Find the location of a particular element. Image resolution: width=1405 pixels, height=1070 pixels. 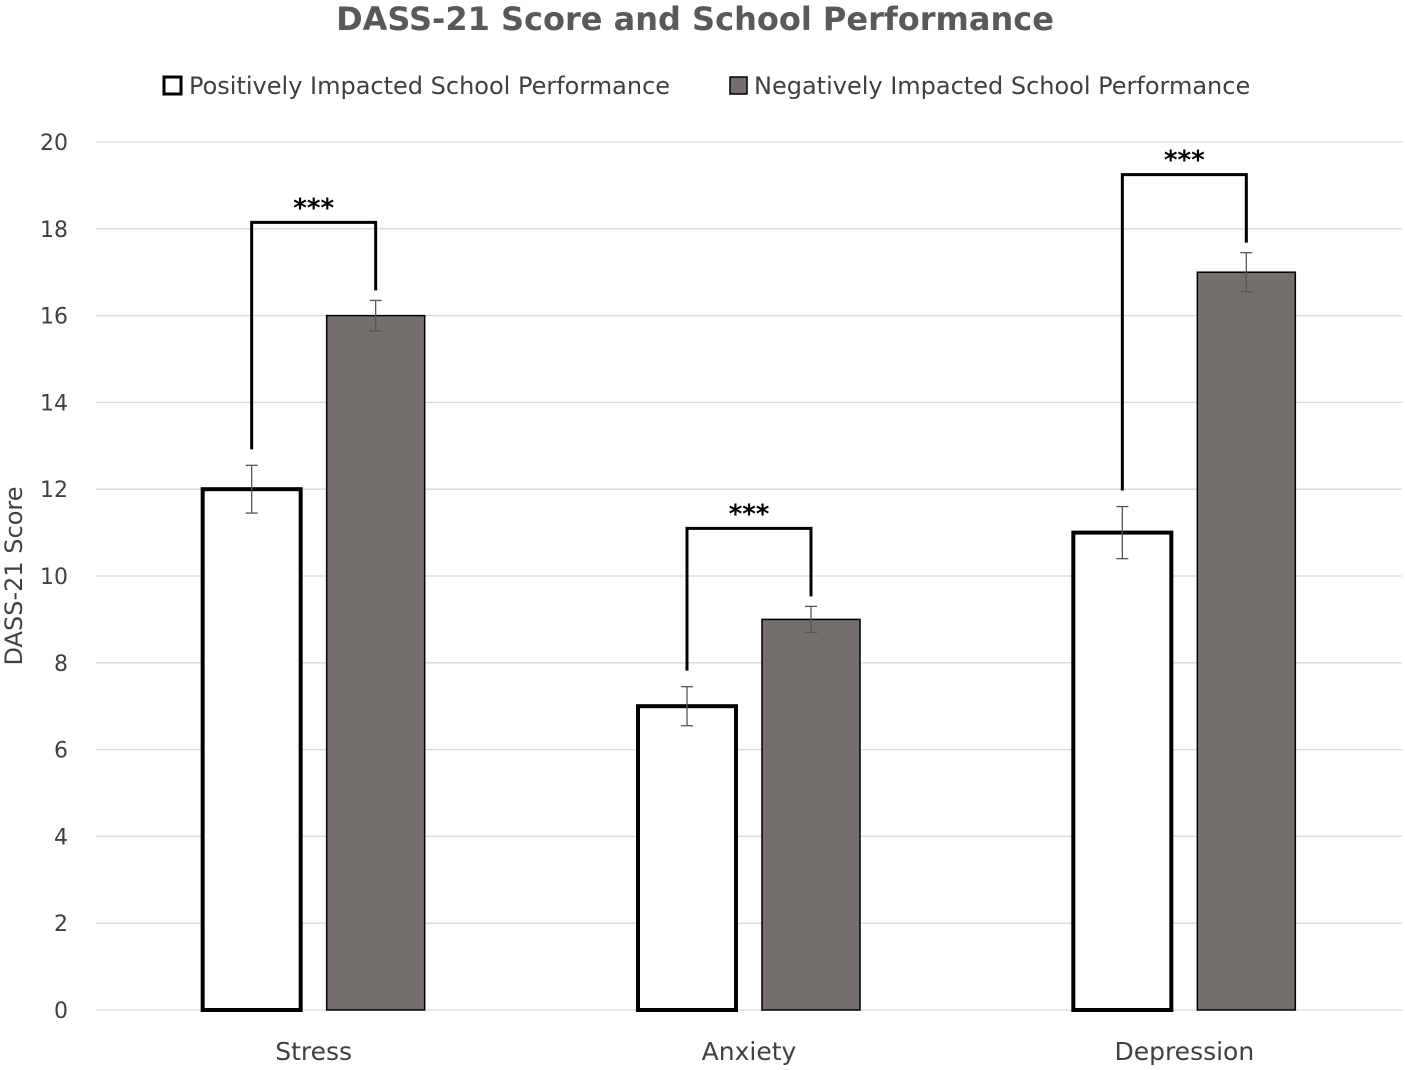

y-axis-title: DASS-21 Score is located at coordinates (14, 576).